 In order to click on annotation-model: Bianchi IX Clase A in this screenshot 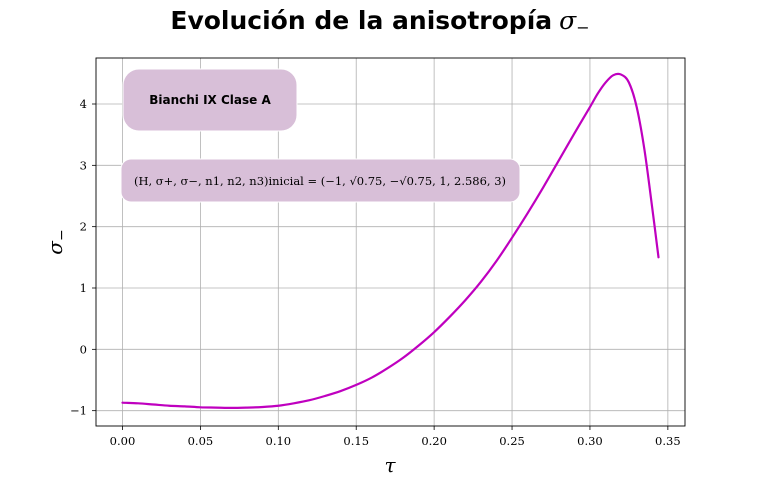, I will do `click(210, 100)`.